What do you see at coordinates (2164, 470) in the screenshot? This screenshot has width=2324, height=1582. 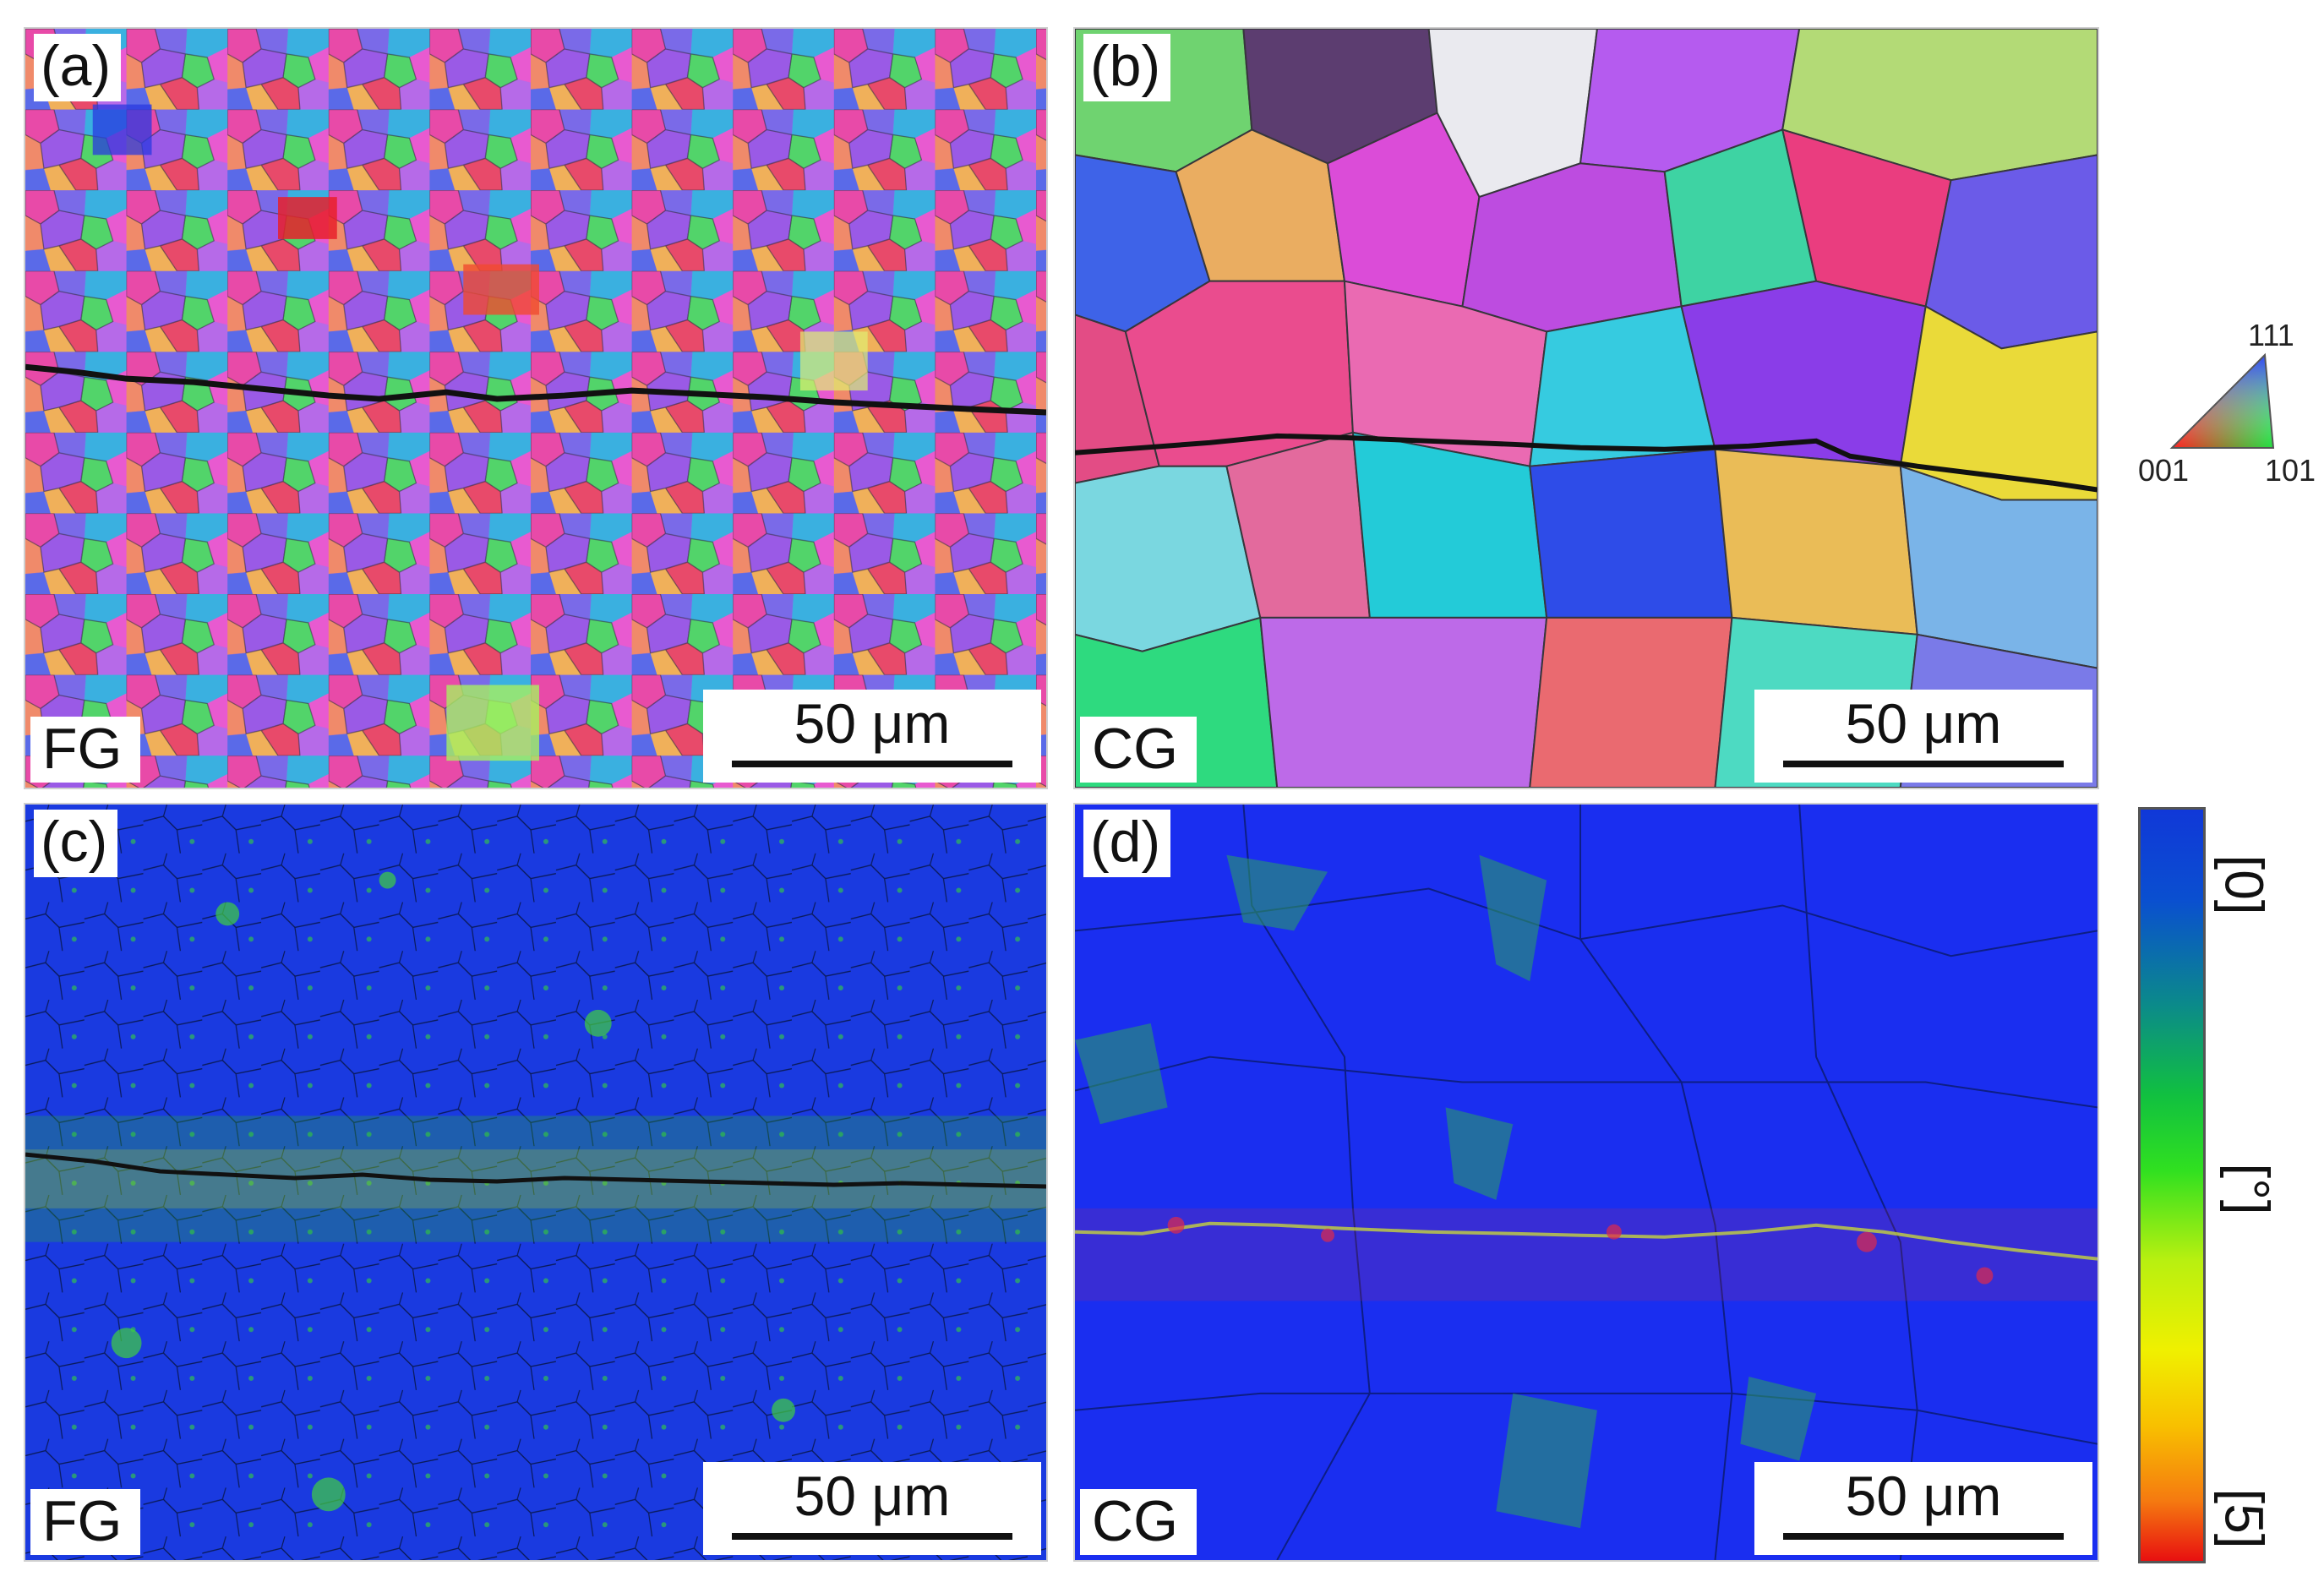 I see `ipf-label-001: 001` at bounding box center [2164, 470].